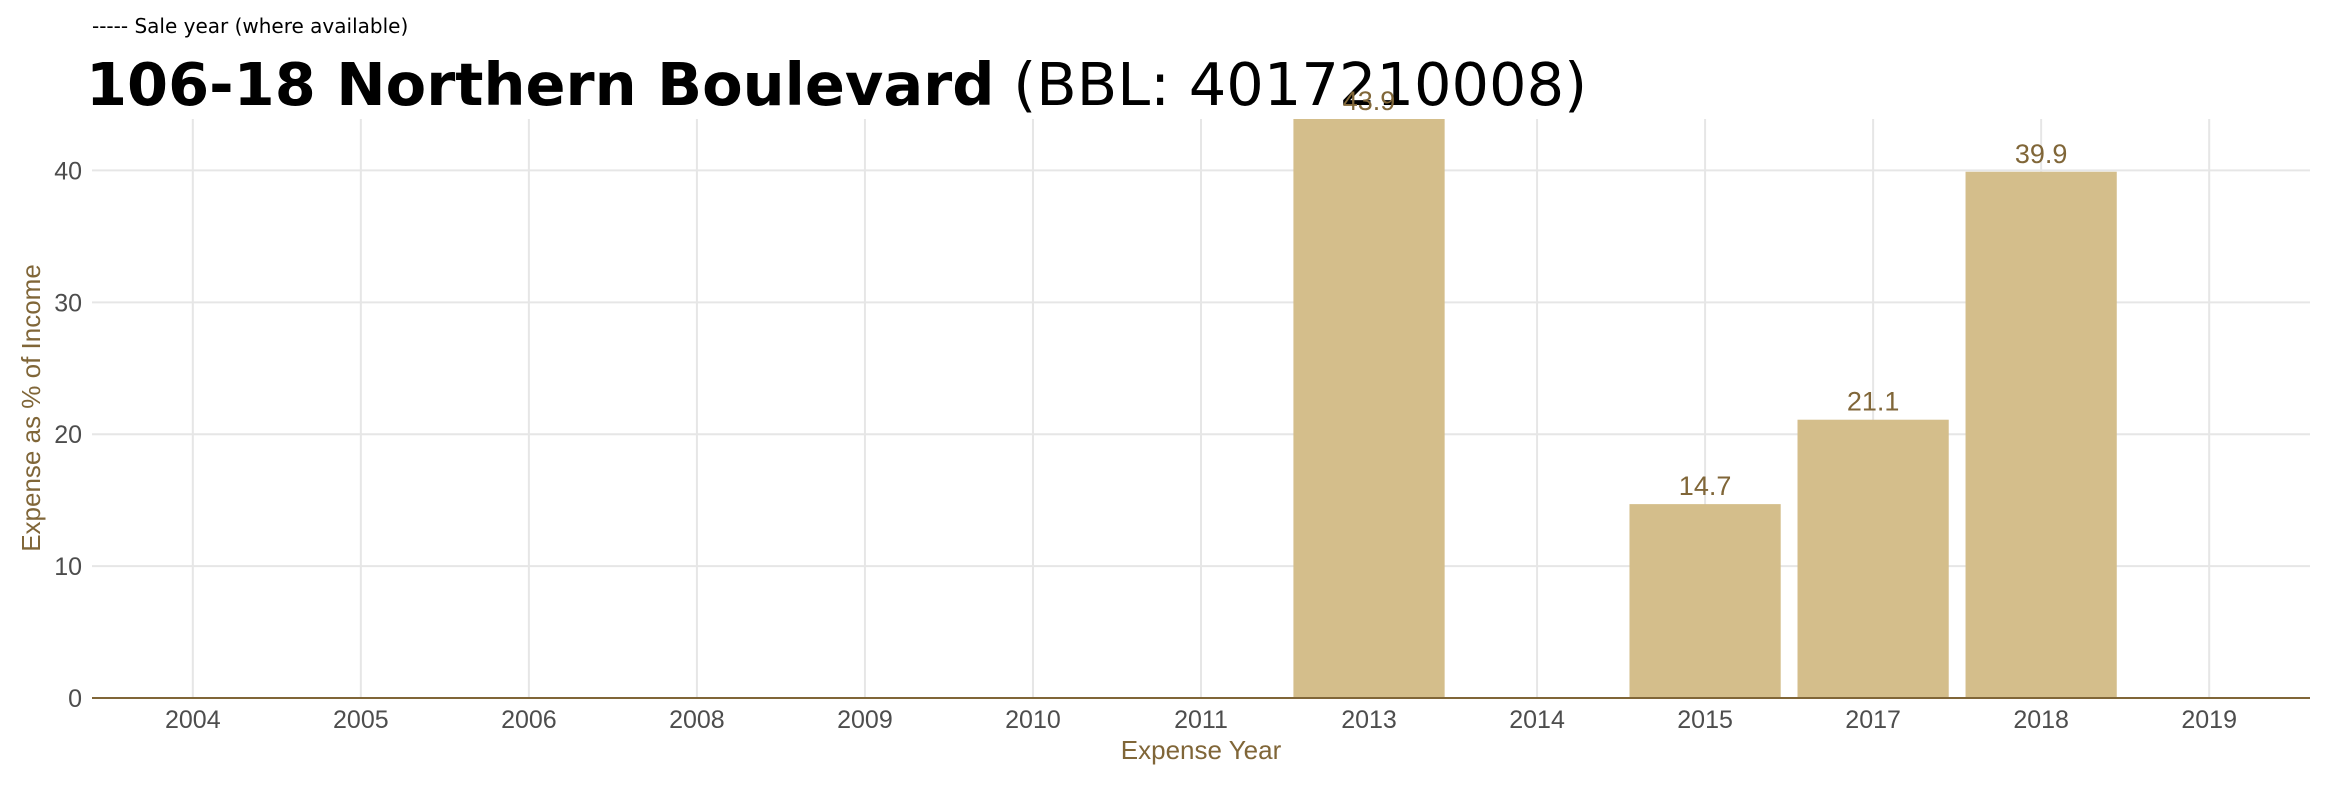 The height and width of the screenshot is (785, 2339). I want to click on x-tick-label: 2018, so click(2041, 720).